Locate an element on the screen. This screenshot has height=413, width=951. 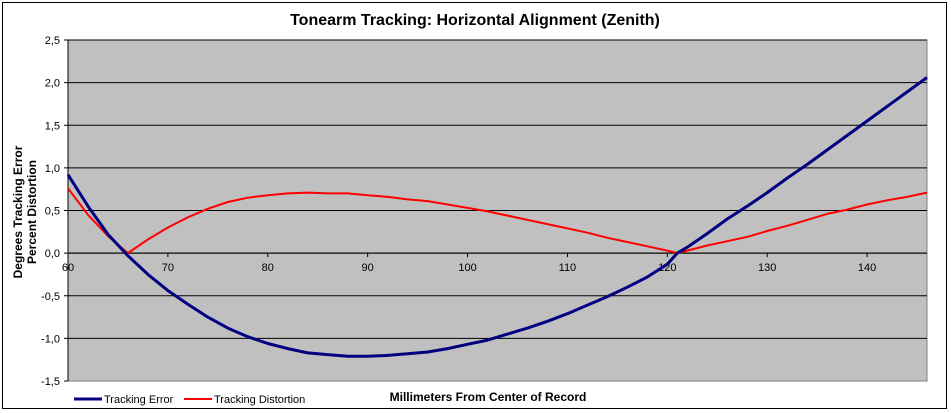
y-tick-label: 2,0 is located at coordinates (52, 84).